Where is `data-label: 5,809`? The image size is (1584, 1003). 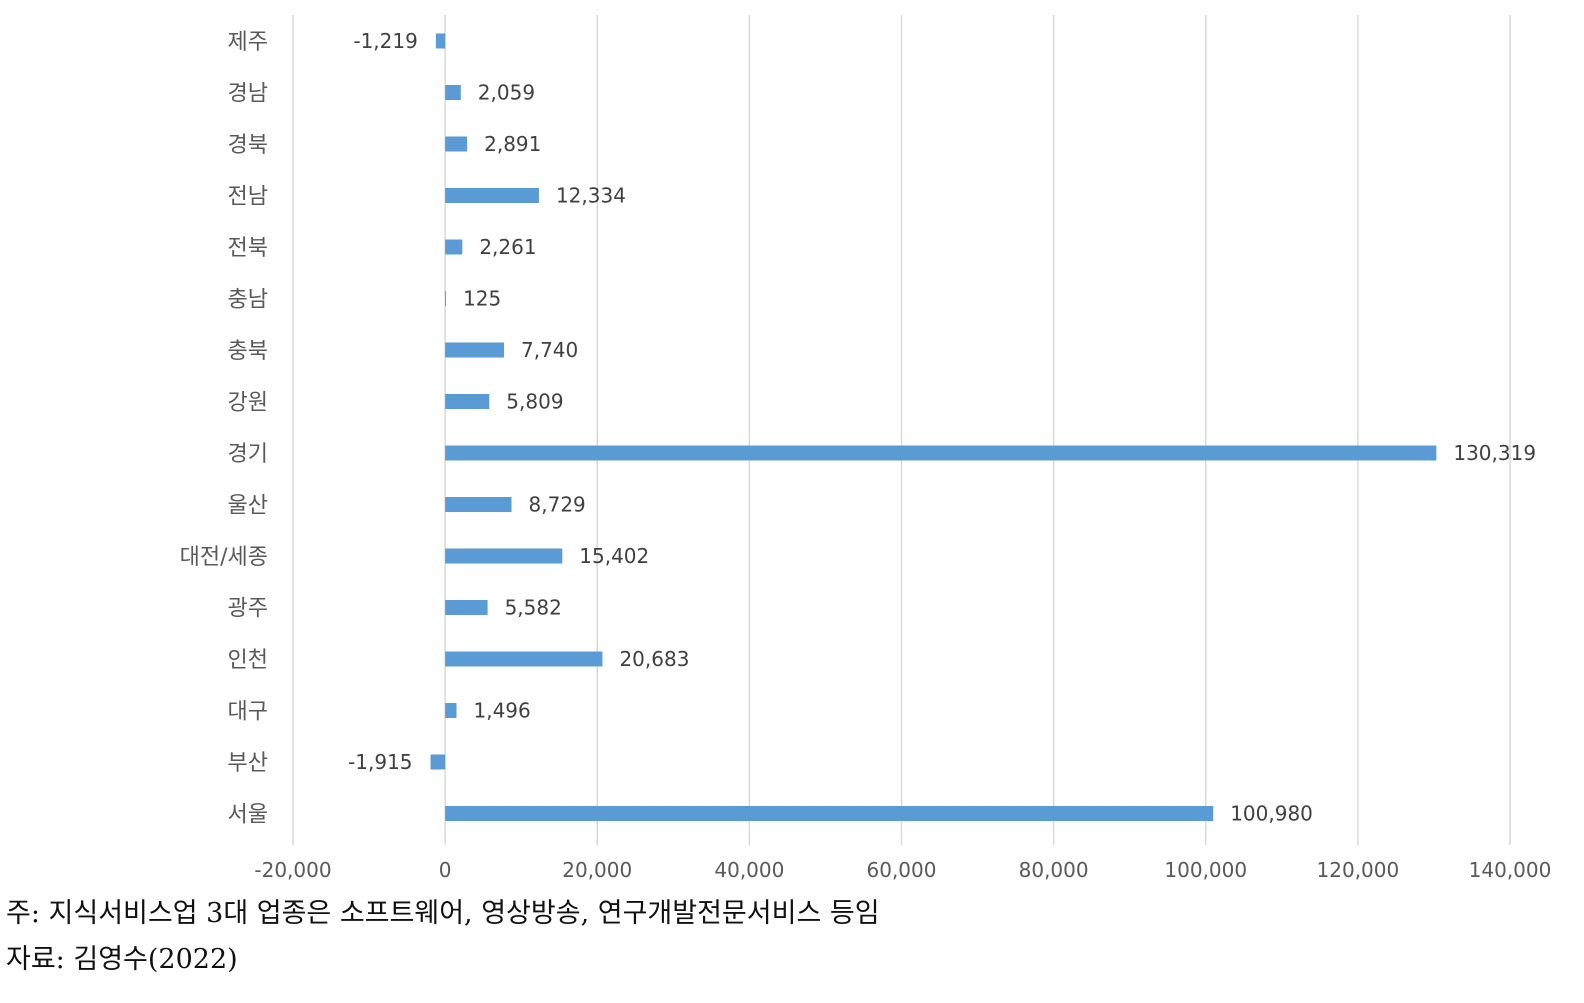 data-label: 5,809 is located at coordinates (534, 402).